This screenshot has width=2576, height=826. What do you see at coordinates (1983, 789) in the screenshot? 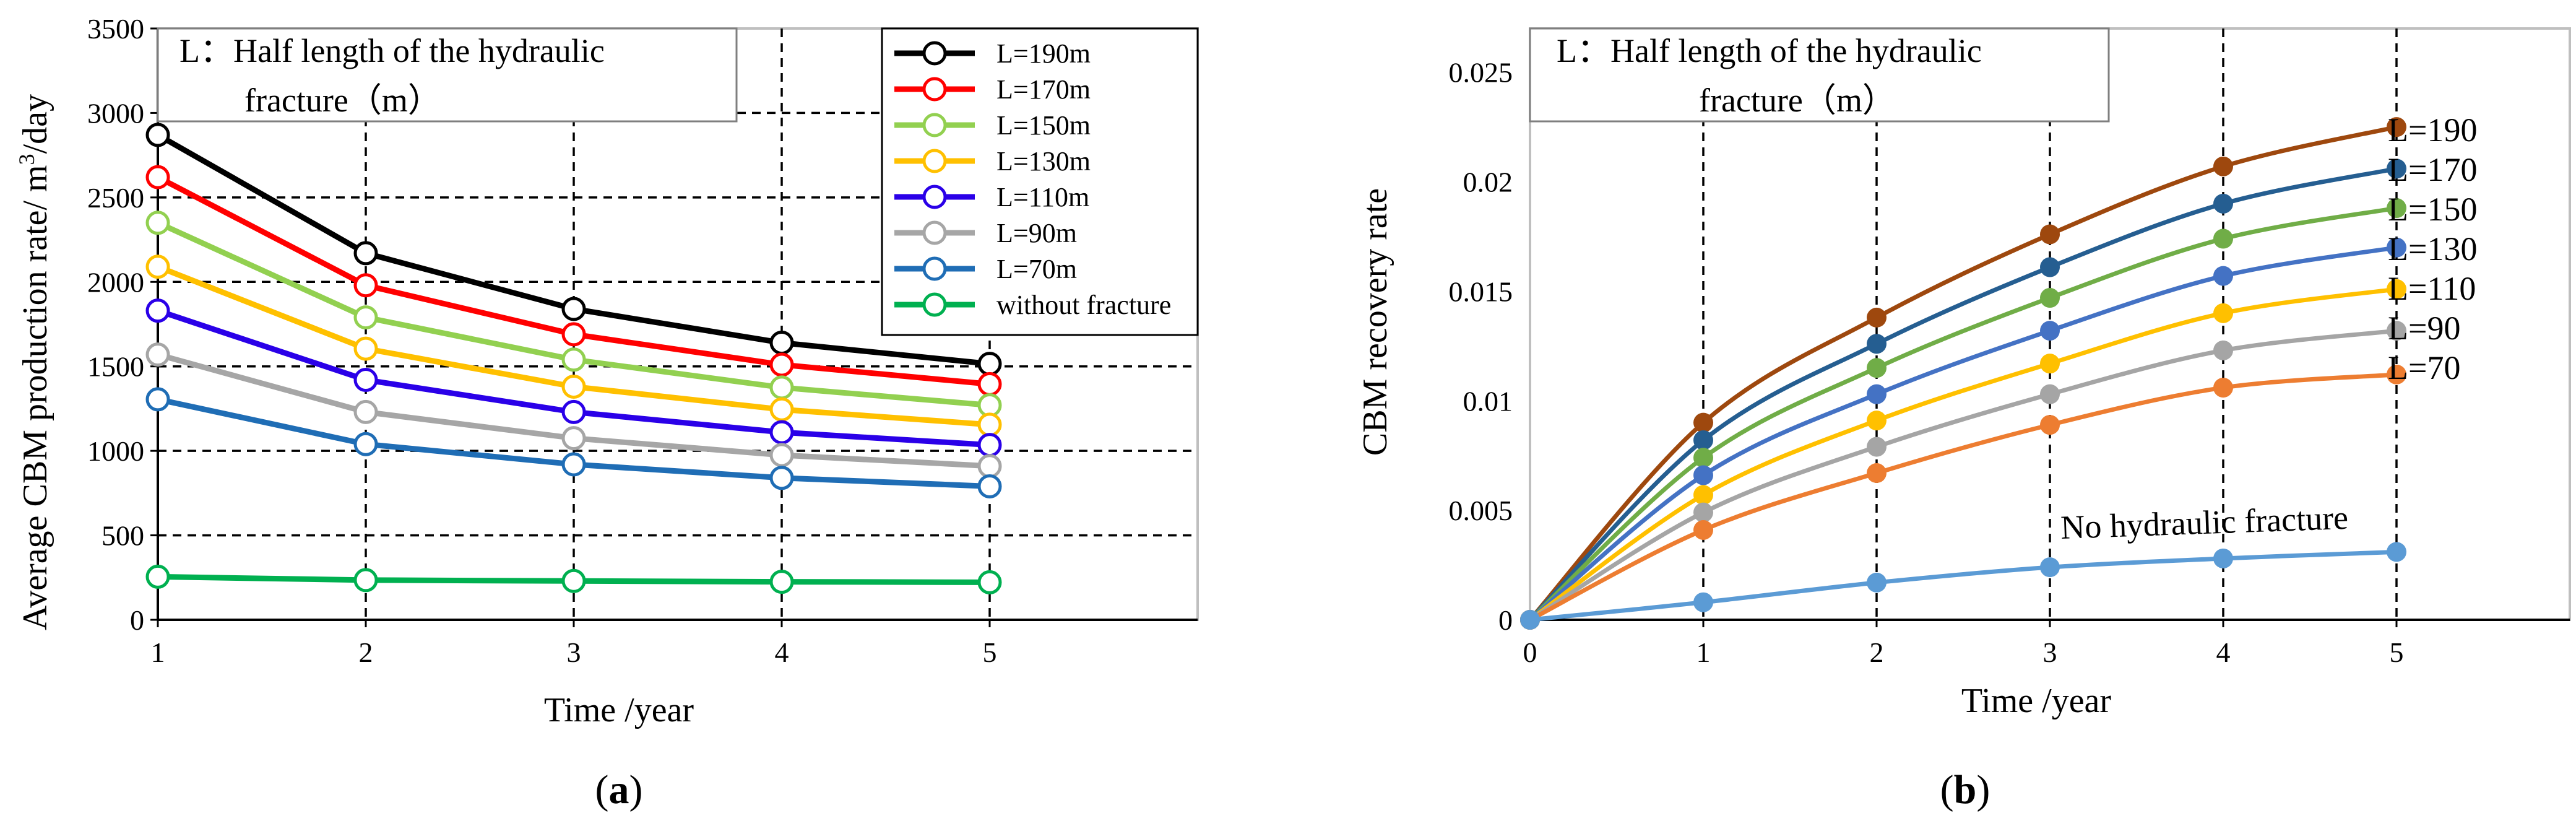
I see `panel-label-b-close: )` at bounding box center [1983, 789].